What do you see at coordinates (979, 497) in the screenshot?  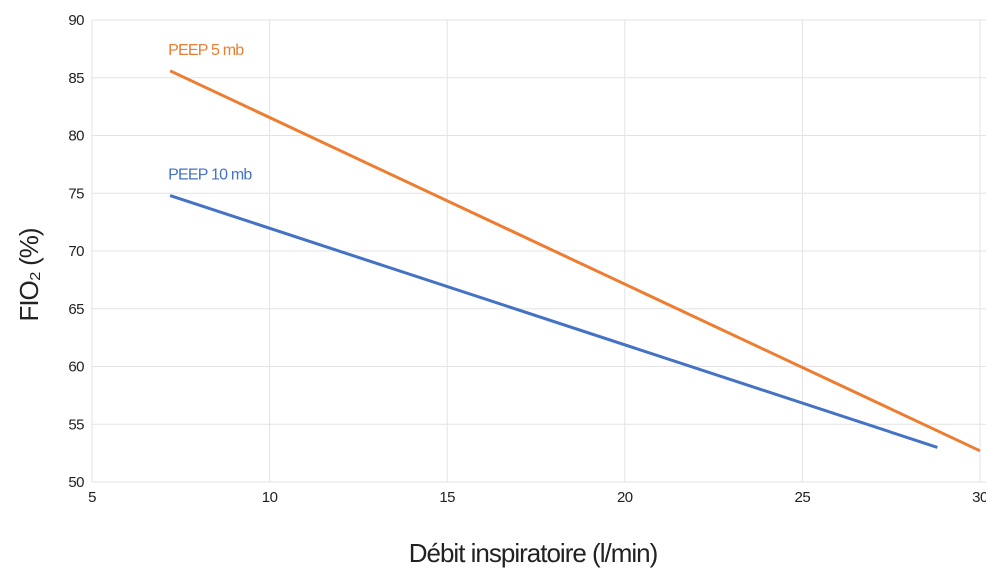 I see `x-tick-label: 30` at bounding box center [979, 497].